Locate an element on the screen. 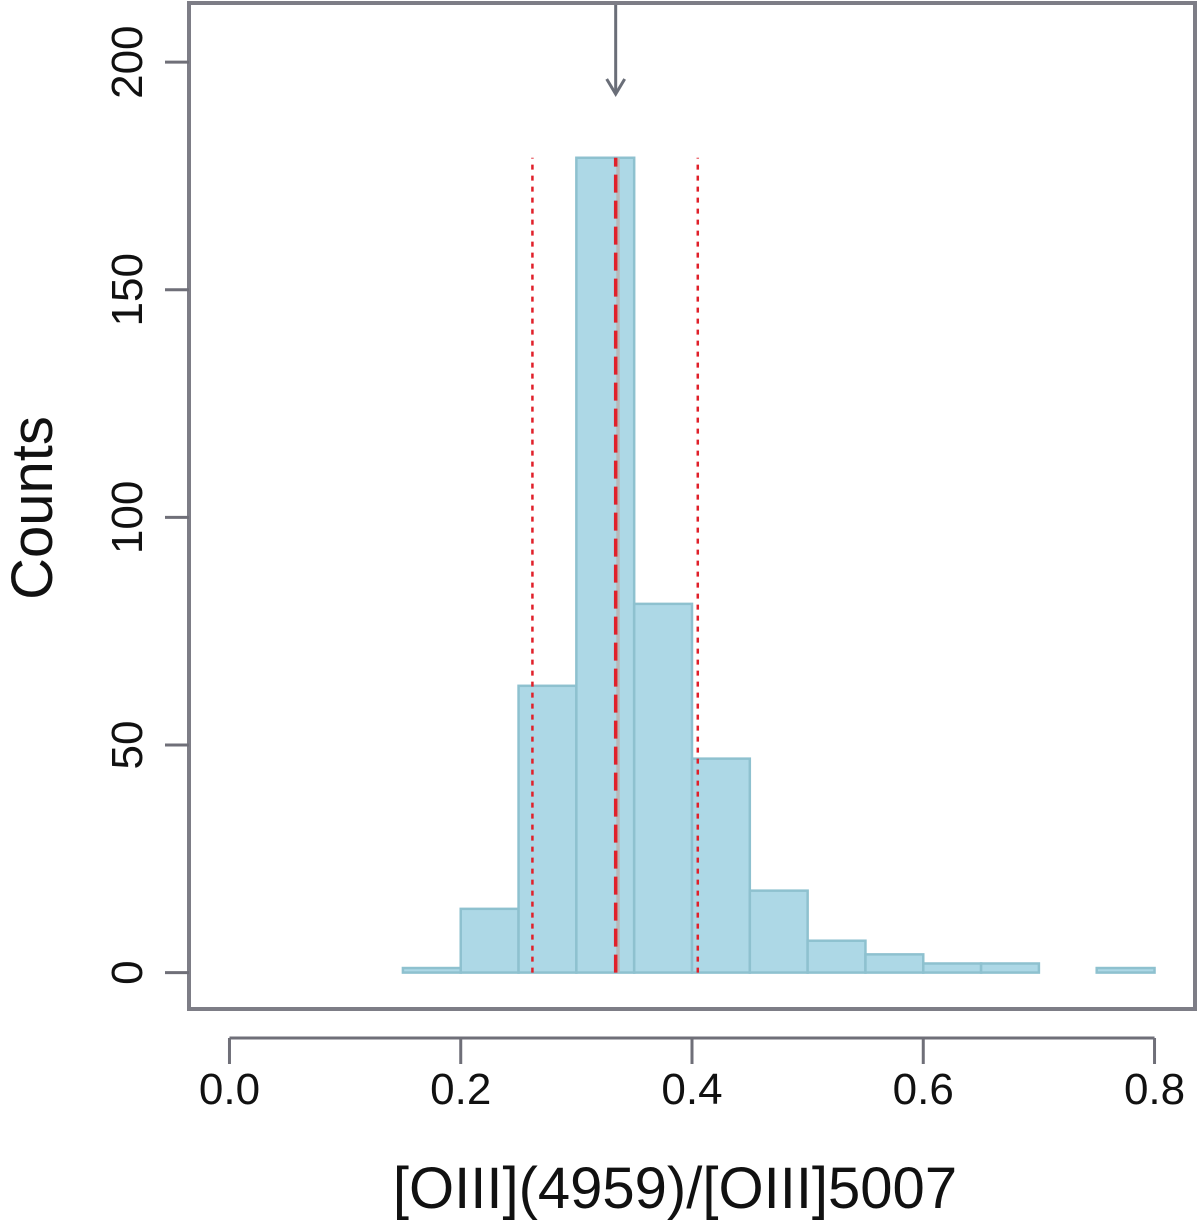 This screenshot has width=1200, height=1229. arrow-head is located at coordinates (615, 87).